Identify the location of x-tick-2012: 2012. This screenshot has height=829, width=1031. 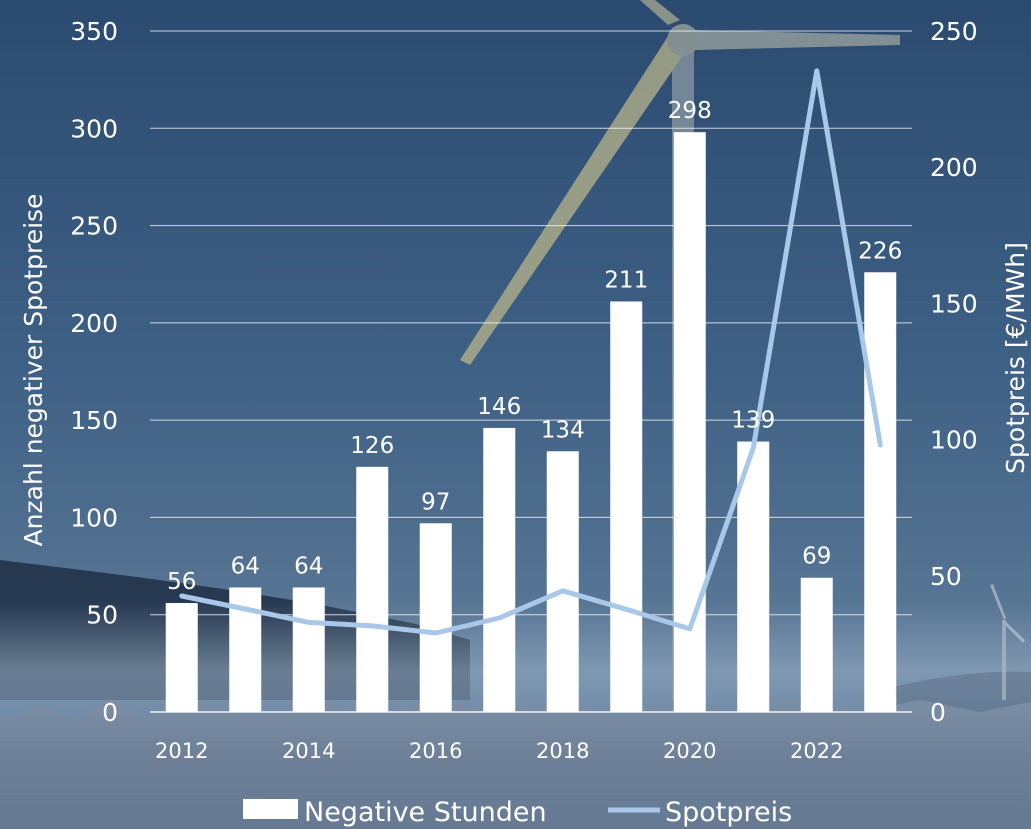
(181, 751).